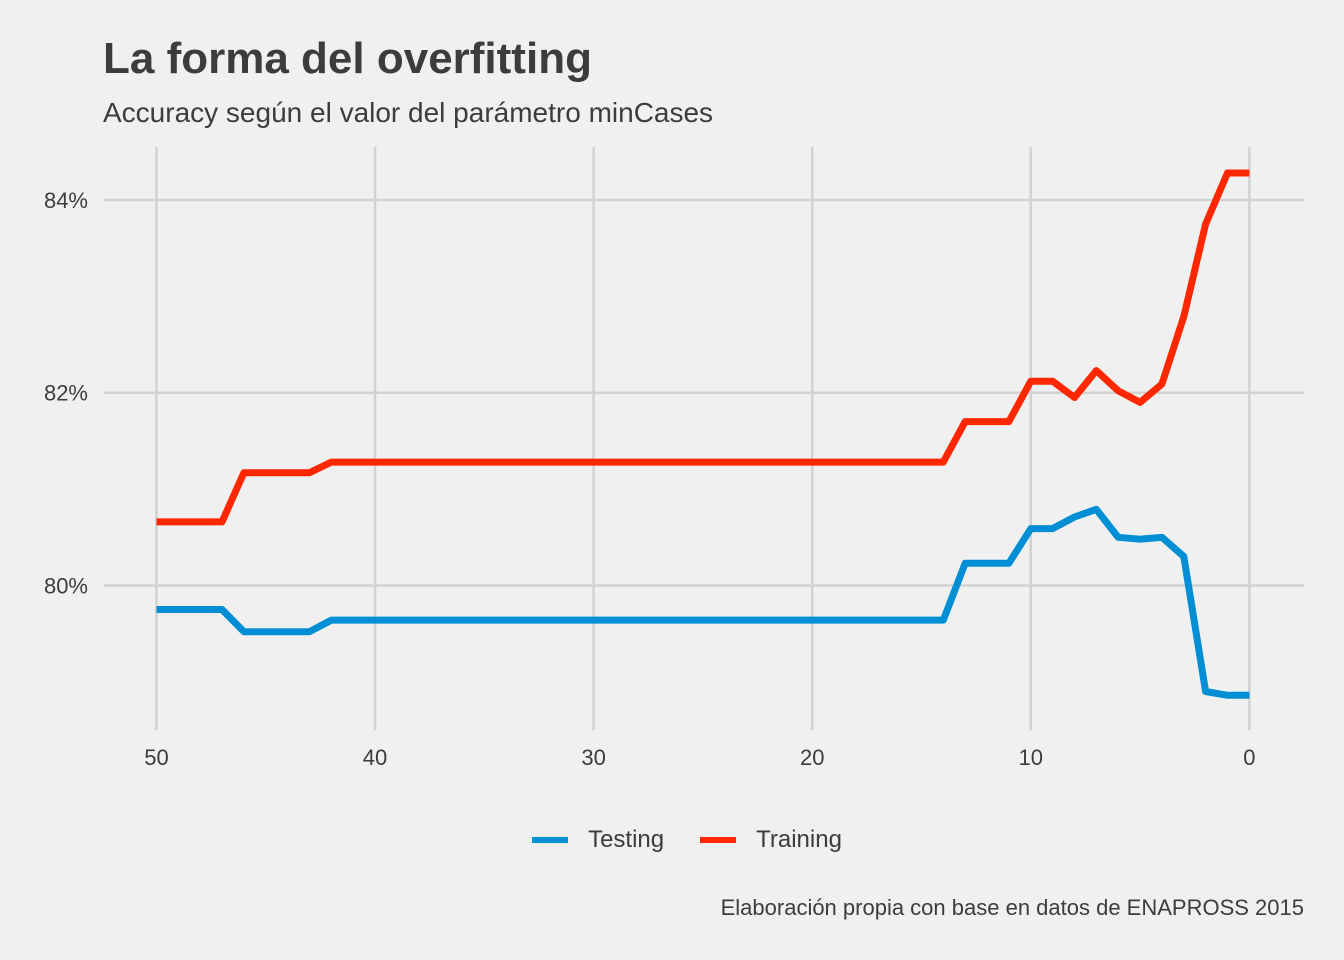  I want to click on legend-item-testing: Testing, so click(598, 840).